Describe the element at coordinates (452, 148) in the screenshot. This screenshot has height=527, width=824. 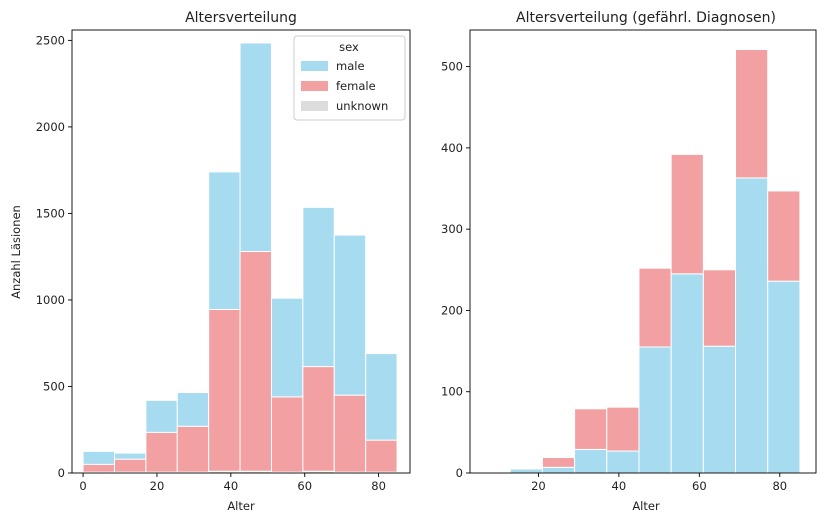
I see `ytick-label-right: 400` at that location.